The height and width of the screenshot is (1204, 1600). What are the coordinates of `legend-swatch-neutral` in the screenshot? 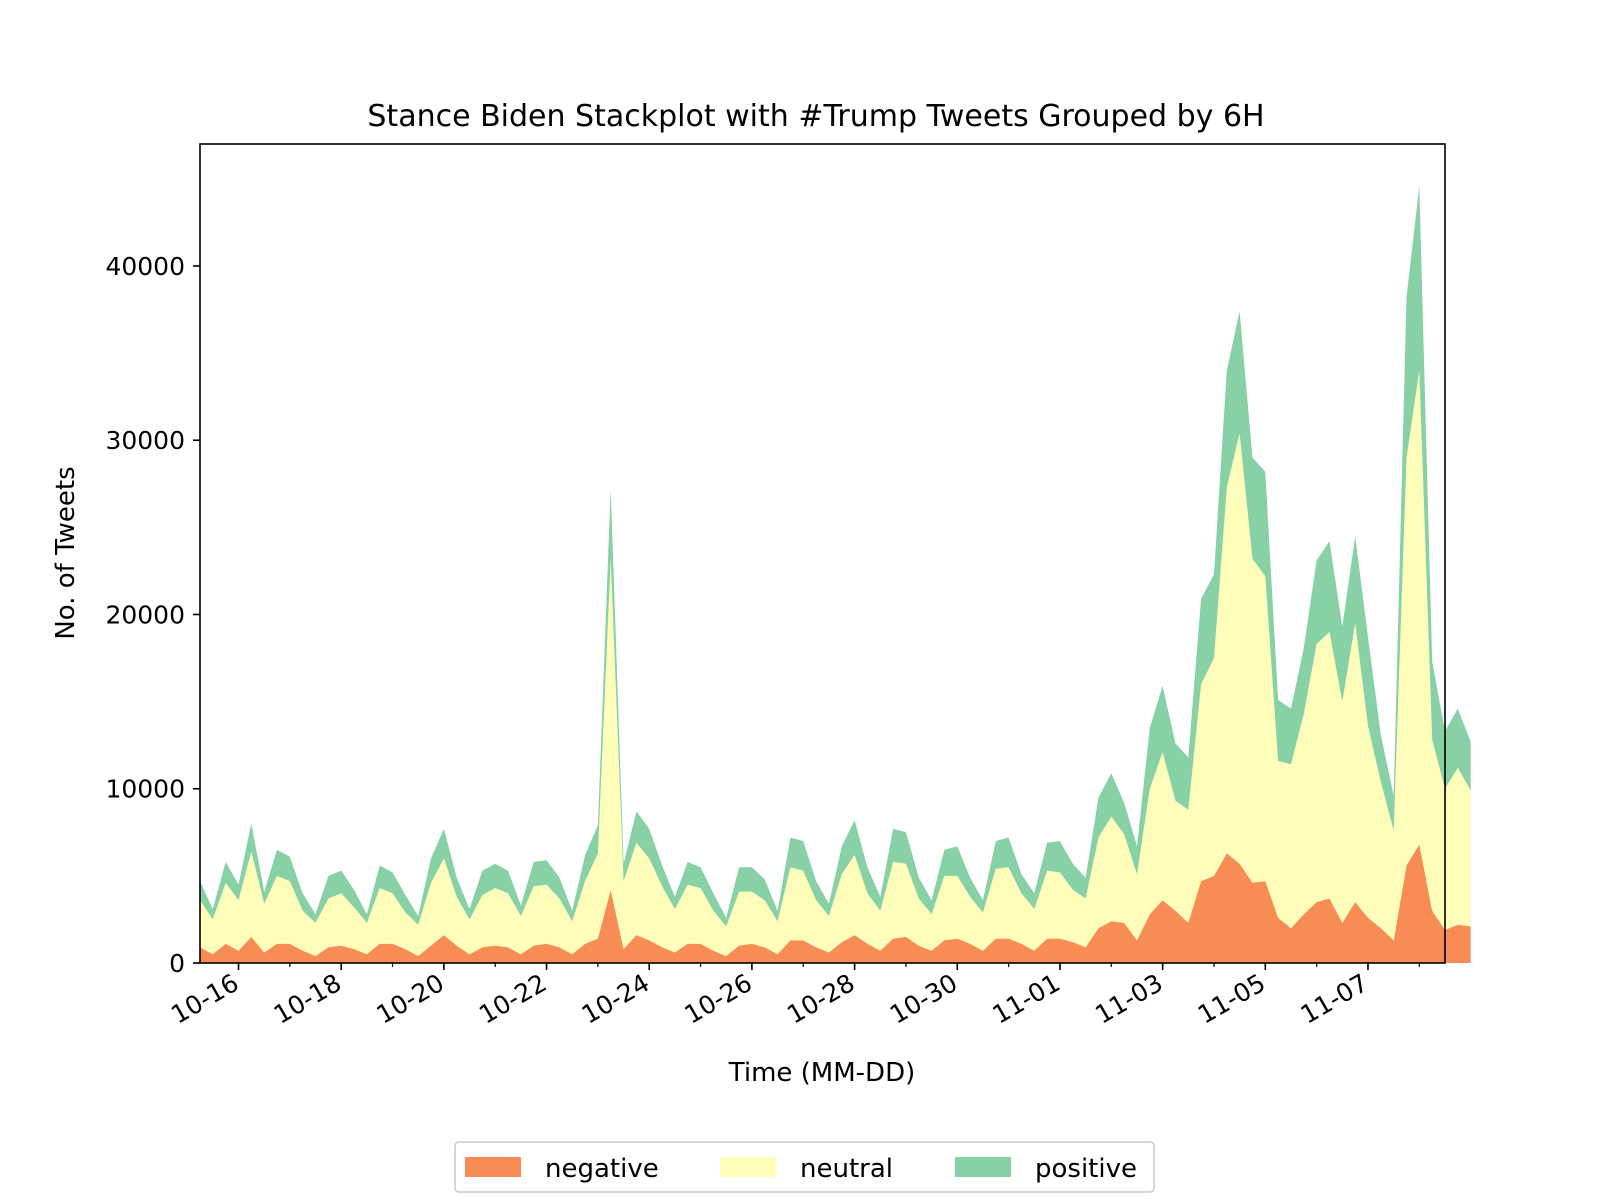 It's located at (748, 1167).